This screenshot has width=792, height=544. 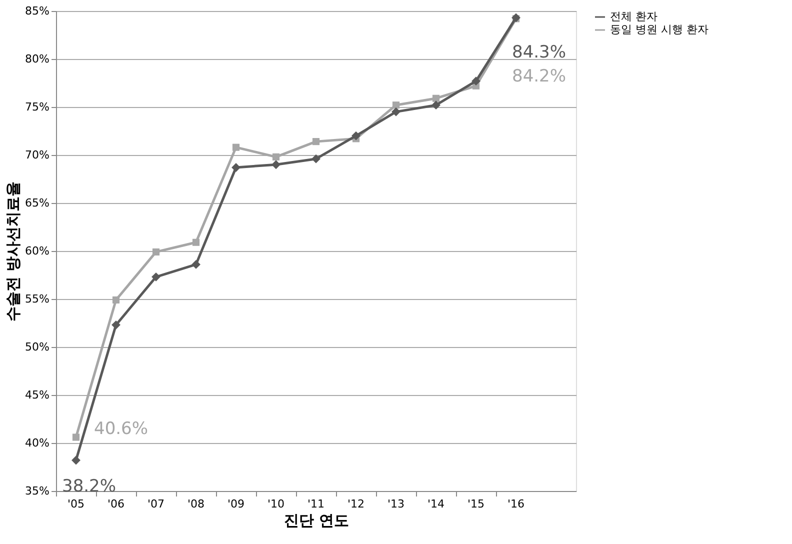 I want to click on y-tick-label: 60%, so click(x=37, y=251).